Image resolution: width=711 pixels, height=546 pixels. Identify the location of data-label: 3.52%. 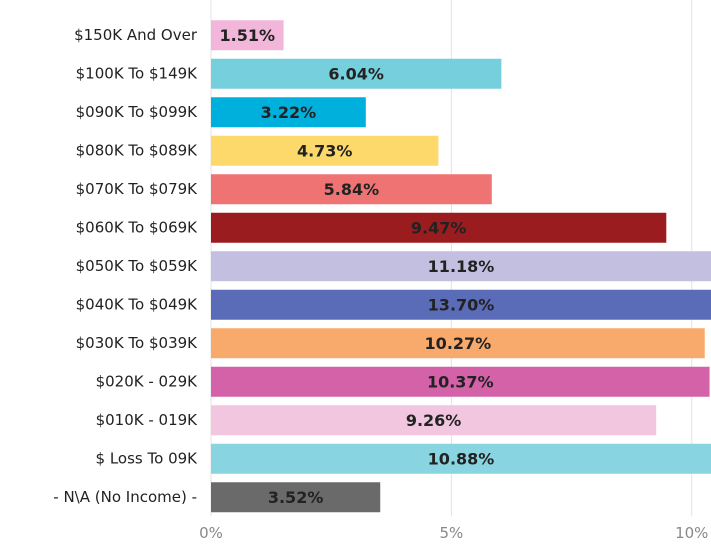
(296, 497).